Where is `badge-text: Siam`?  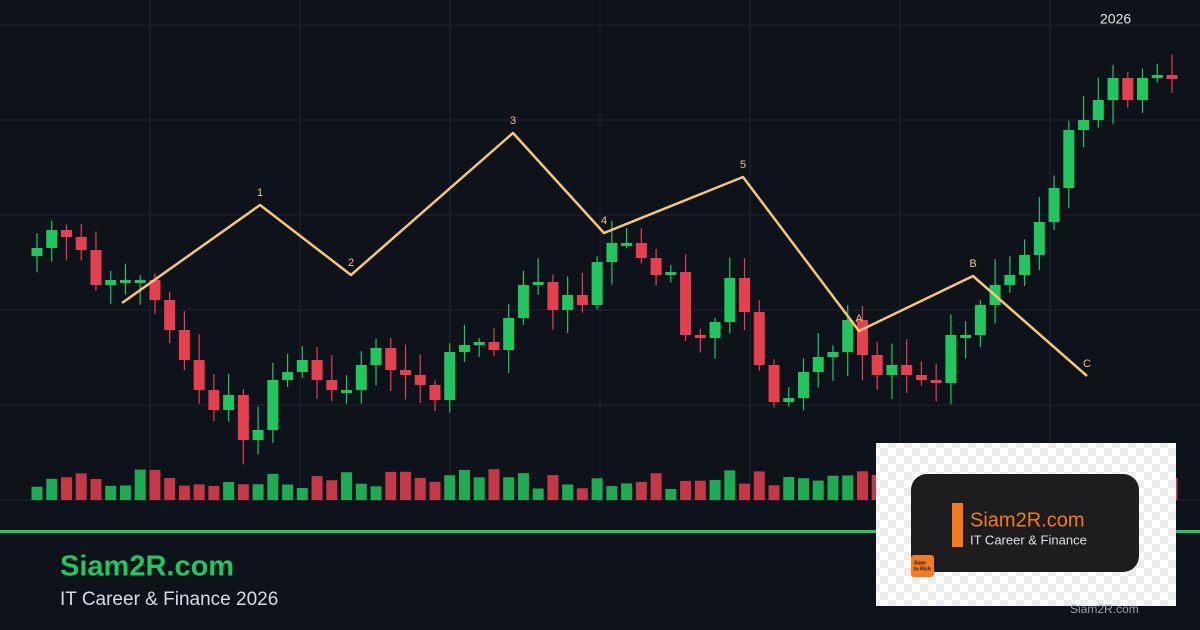 badge-text: Siam is located at coordinates (920, 563).